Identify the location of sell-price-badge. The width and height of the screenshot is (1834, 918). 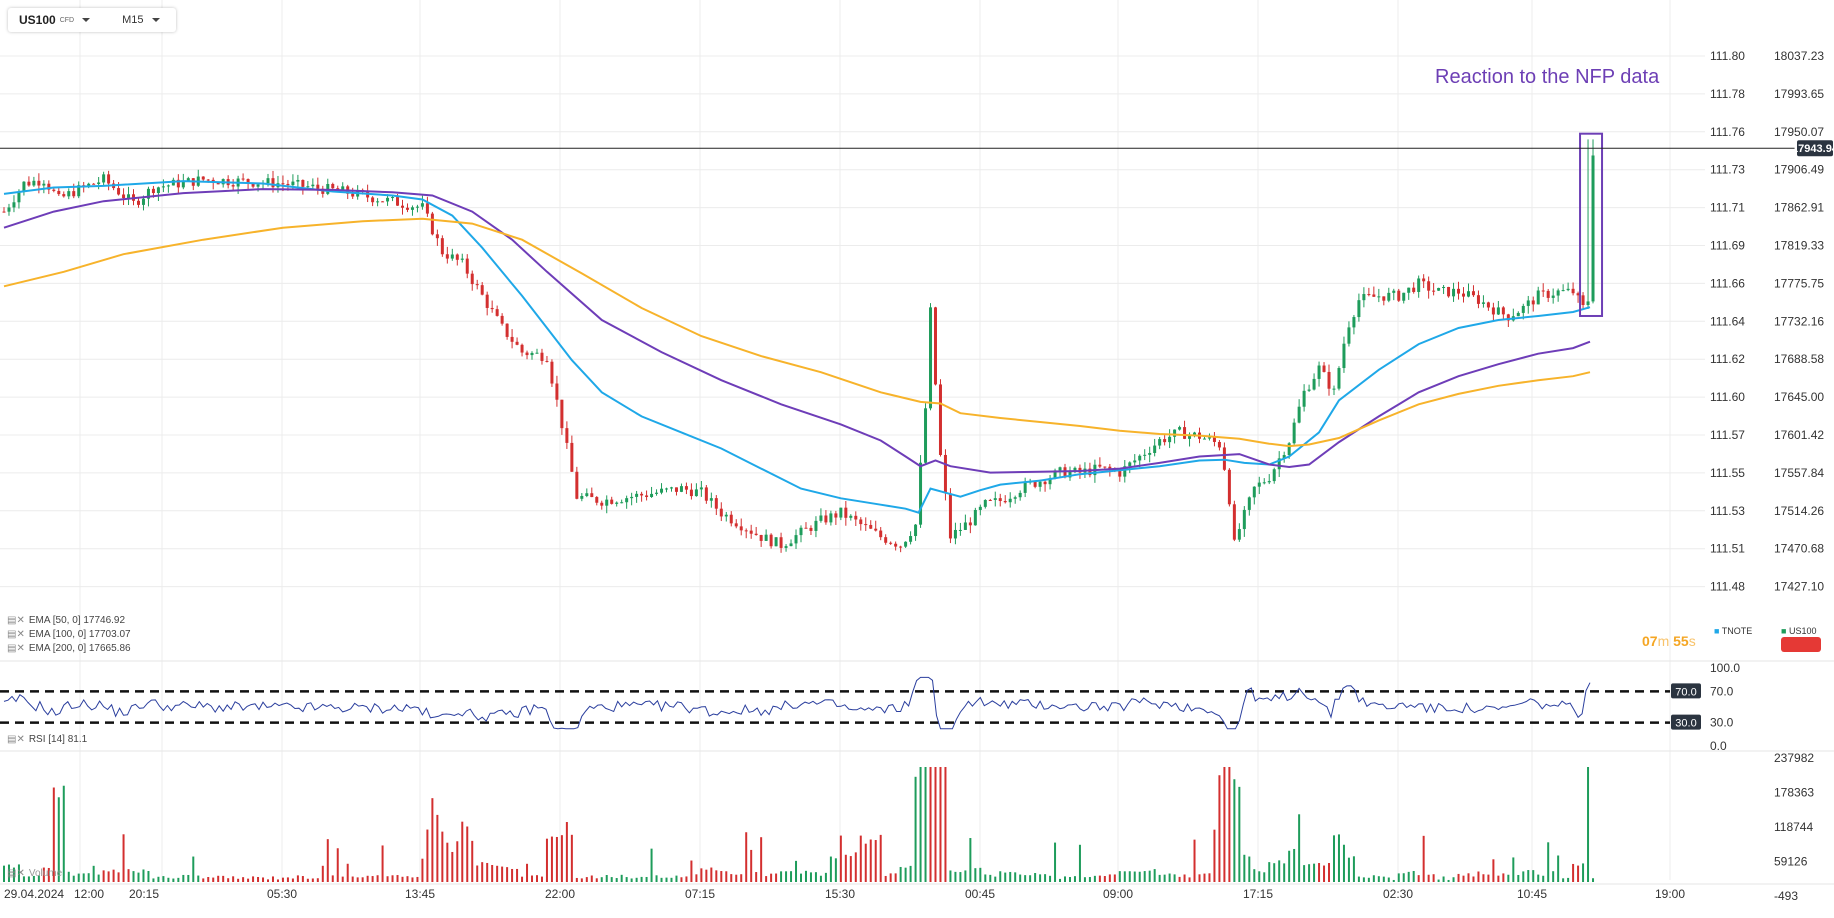
(1801, 644).